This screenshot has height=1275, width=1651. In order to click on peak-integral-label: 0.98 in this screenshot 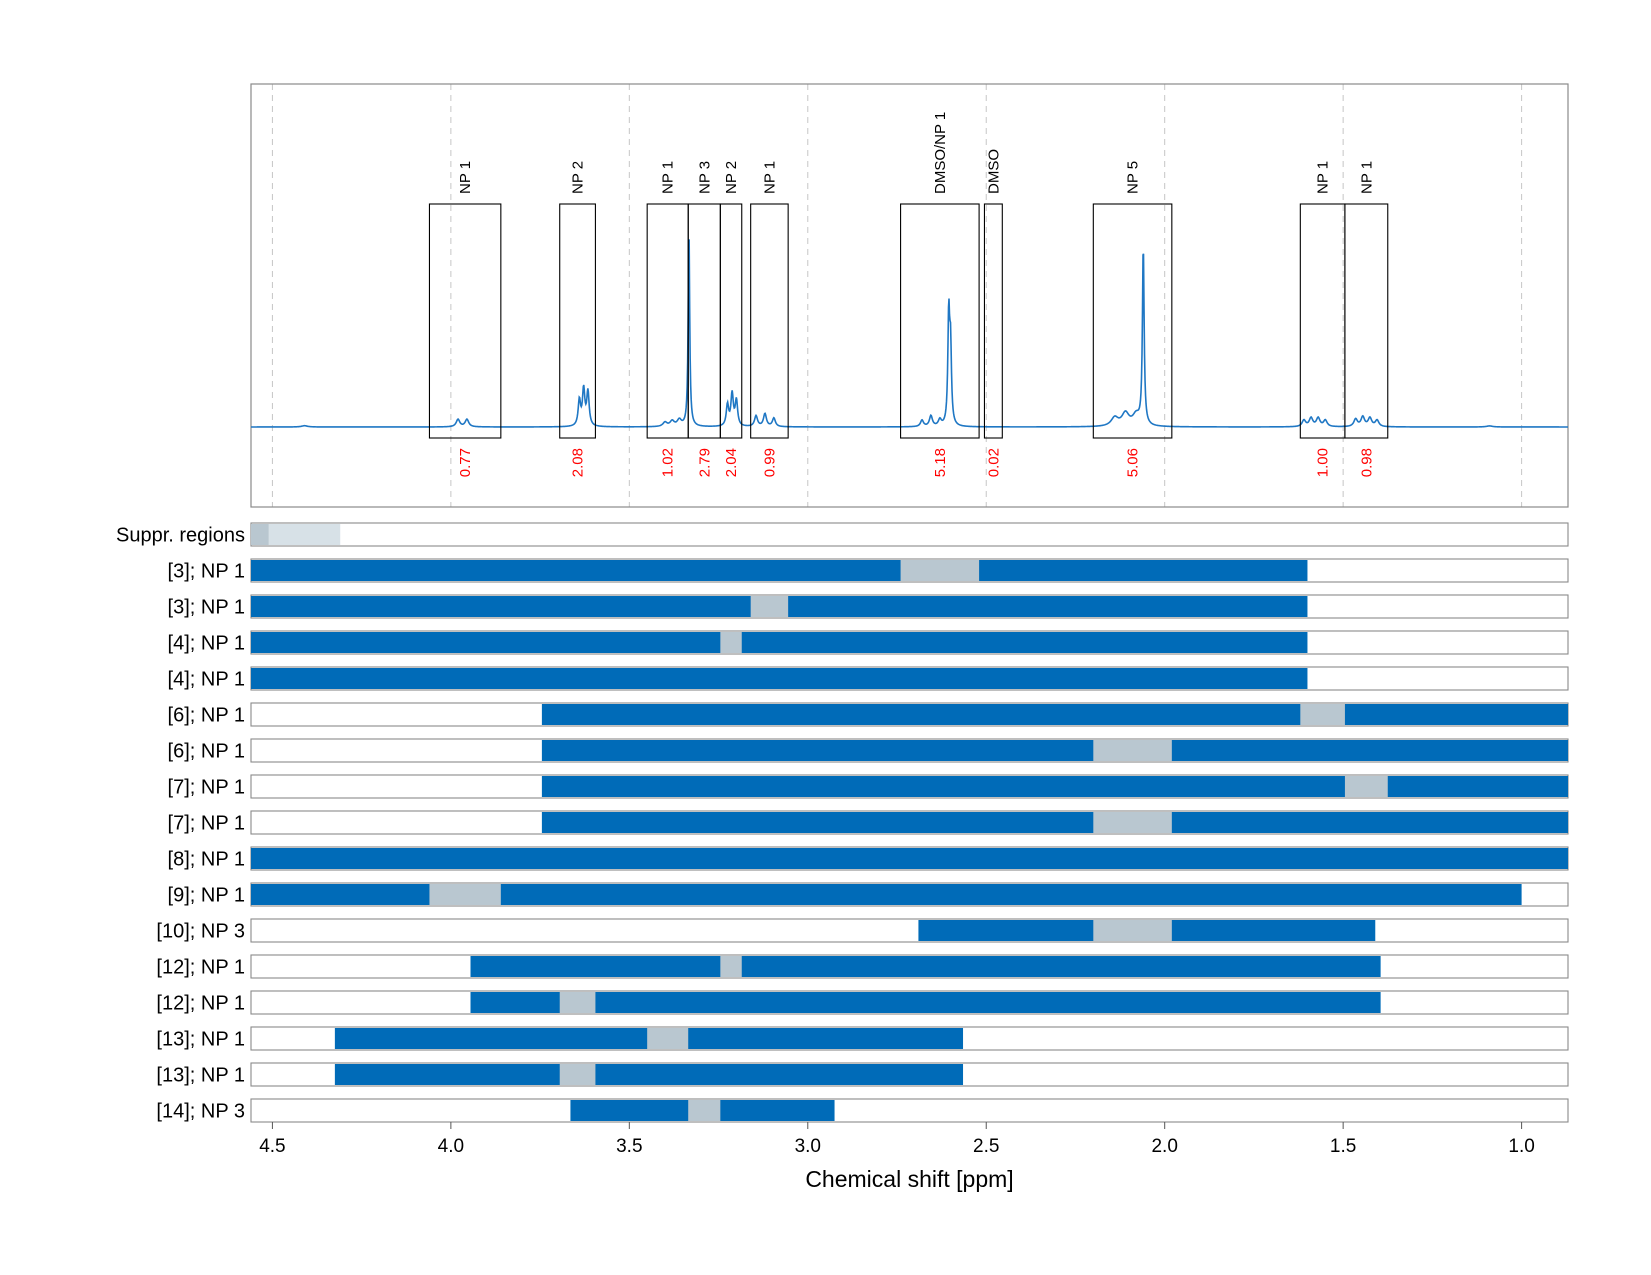, I will do `click(1366, 462)`.